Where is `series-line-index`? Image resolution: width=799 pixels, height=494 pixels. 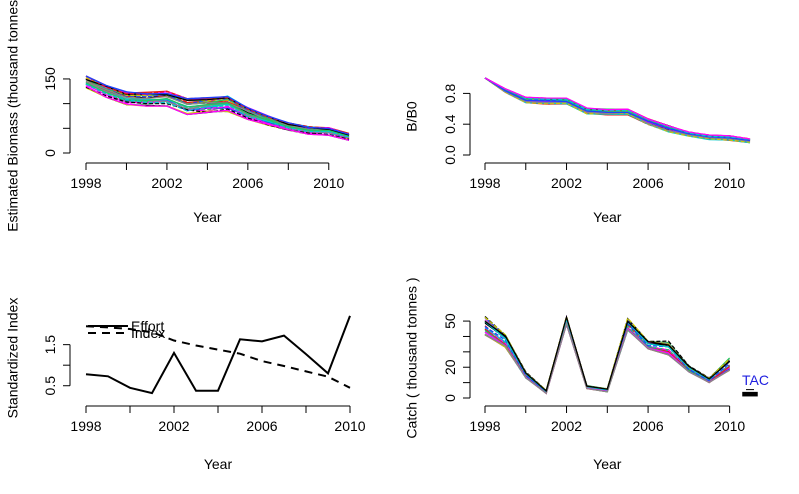 series-line-index is located at coordinates (218, 357).